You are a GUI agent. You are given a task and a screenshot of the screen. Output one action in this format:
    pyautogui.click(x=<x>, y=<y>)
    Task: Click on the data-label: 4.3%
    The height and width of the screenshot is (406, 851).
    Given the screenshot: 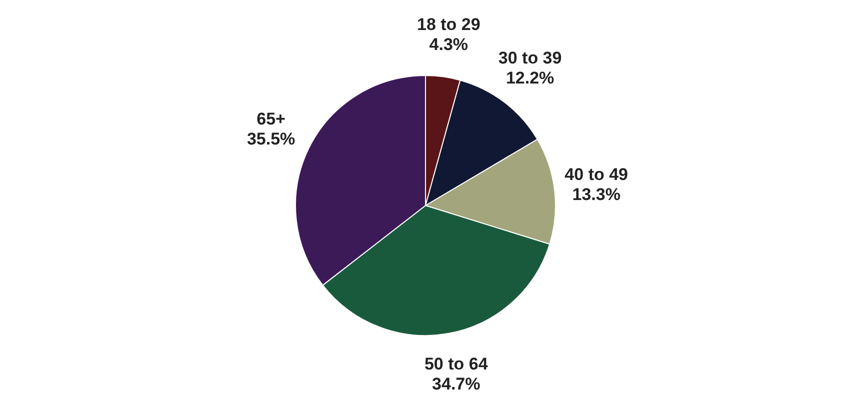 What is the action you would take?
    pyautogui.click(x=448, y=44)
    